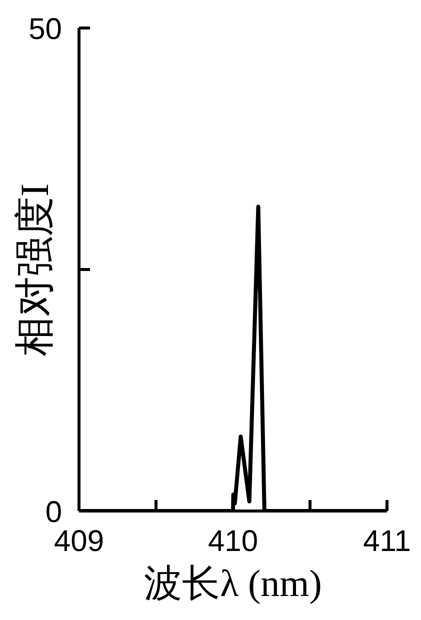 This screenshot has height=620, width=421. Describe the element at coordinates (45, 29) in the screenshot. I see `y-tick-label: 50` at that location.